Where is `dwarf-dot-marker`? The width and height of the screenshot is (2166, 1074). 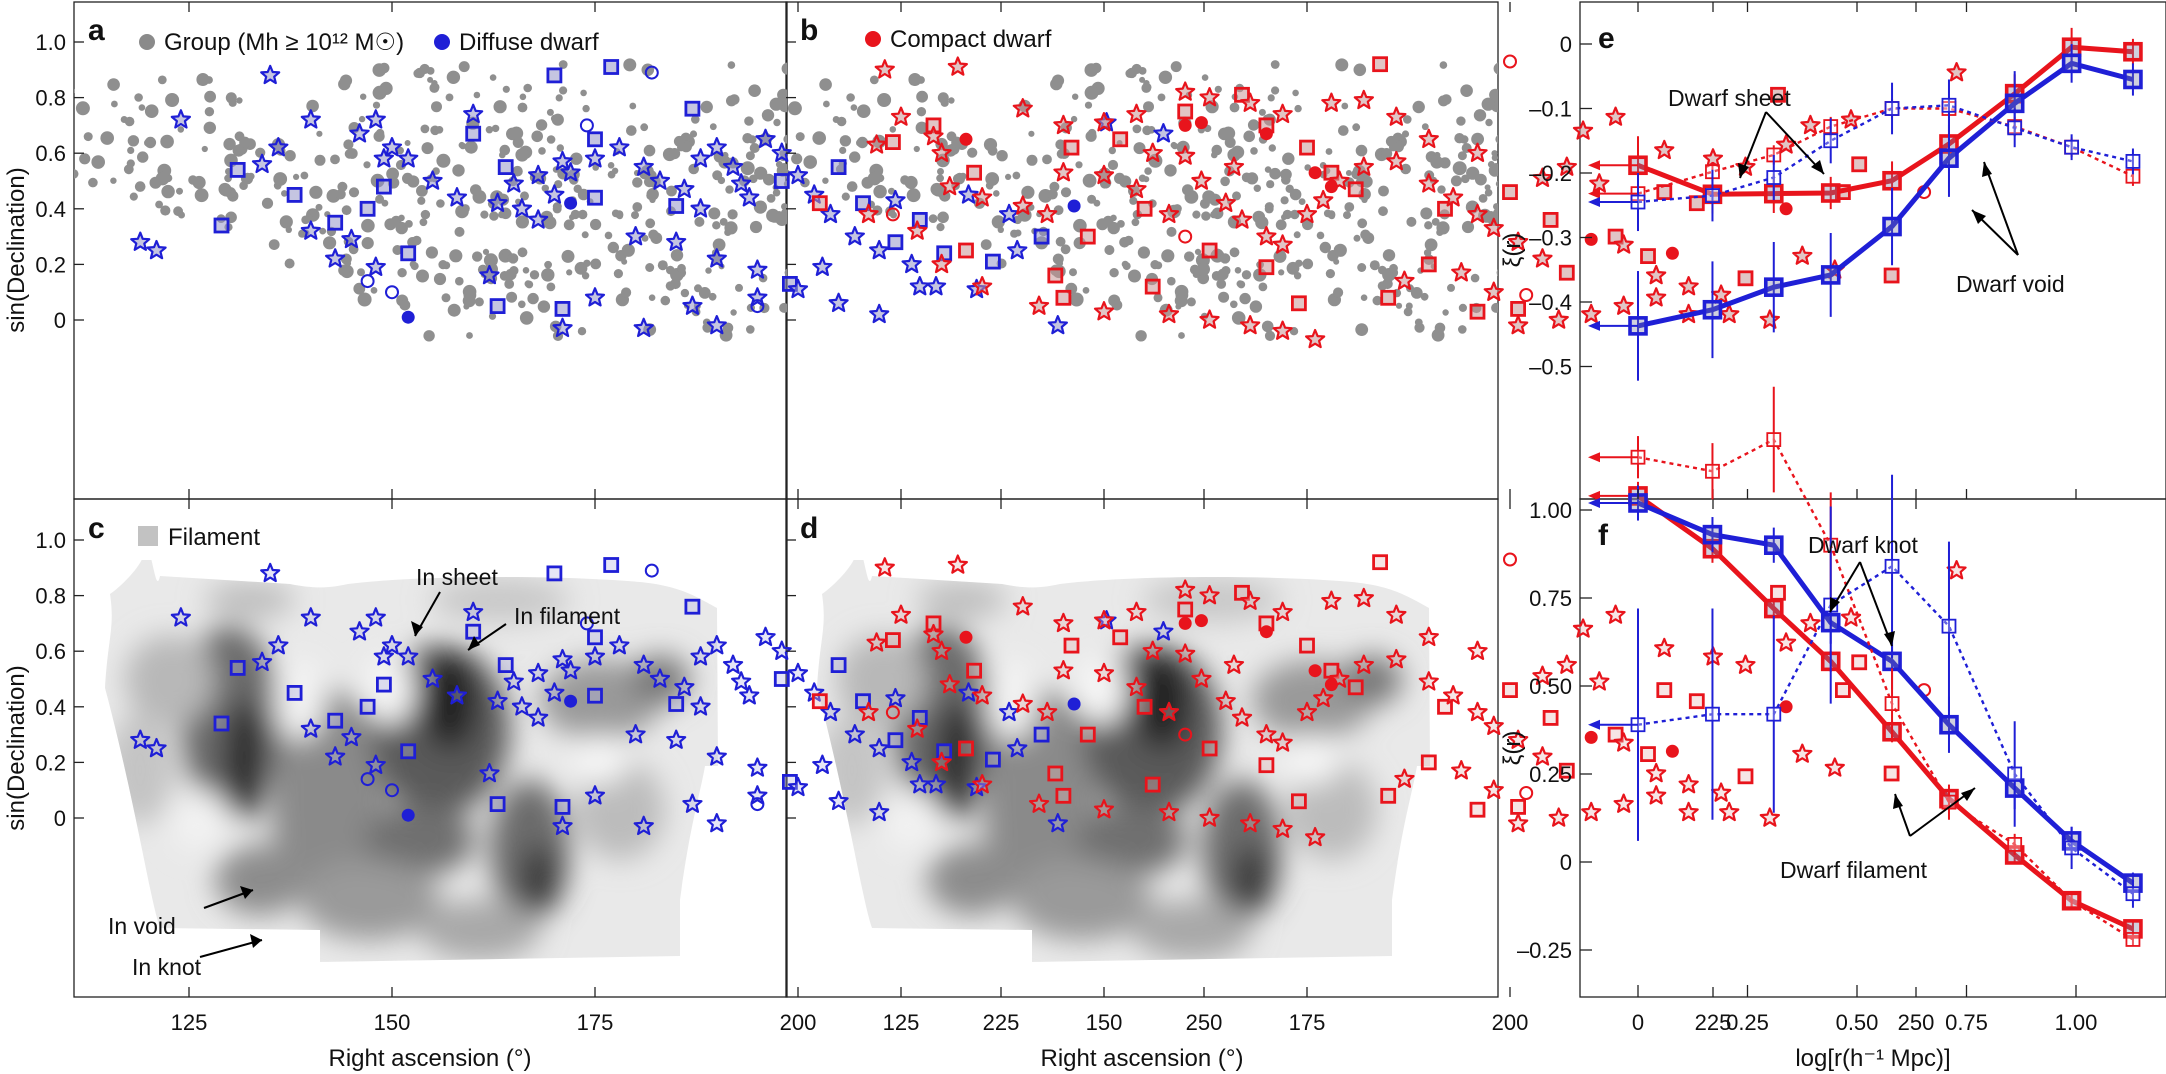 dwarf-dot-marker is located at coordinates (1591, 239).